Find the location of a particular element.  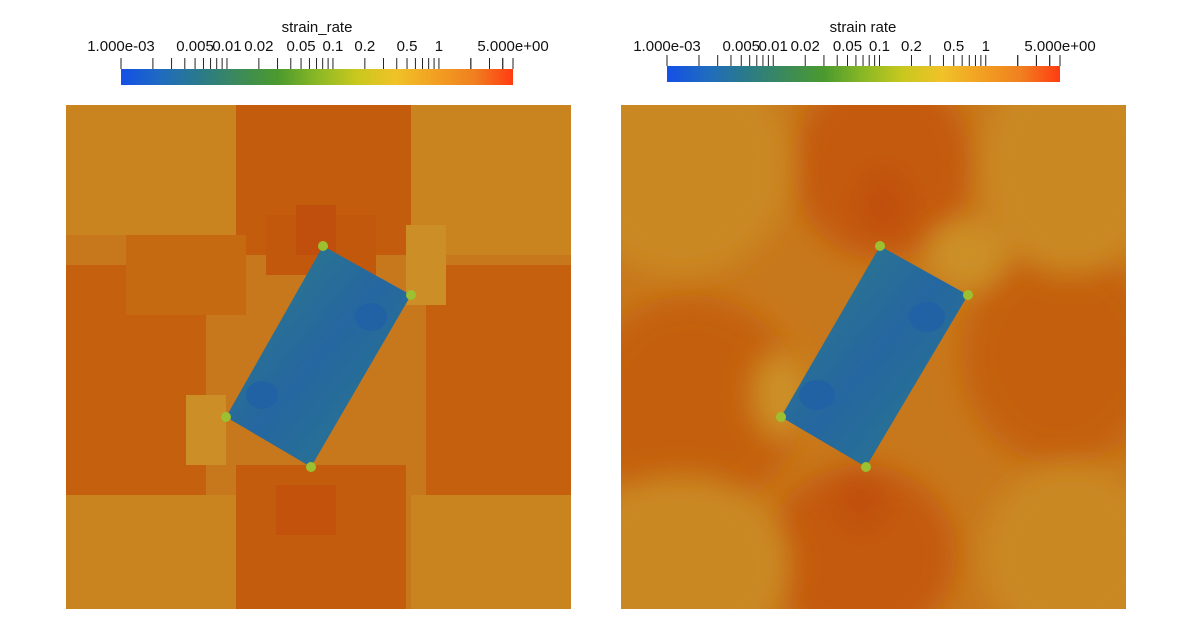

colorbar-title: strain_rate is located at coordinates (317, 27).